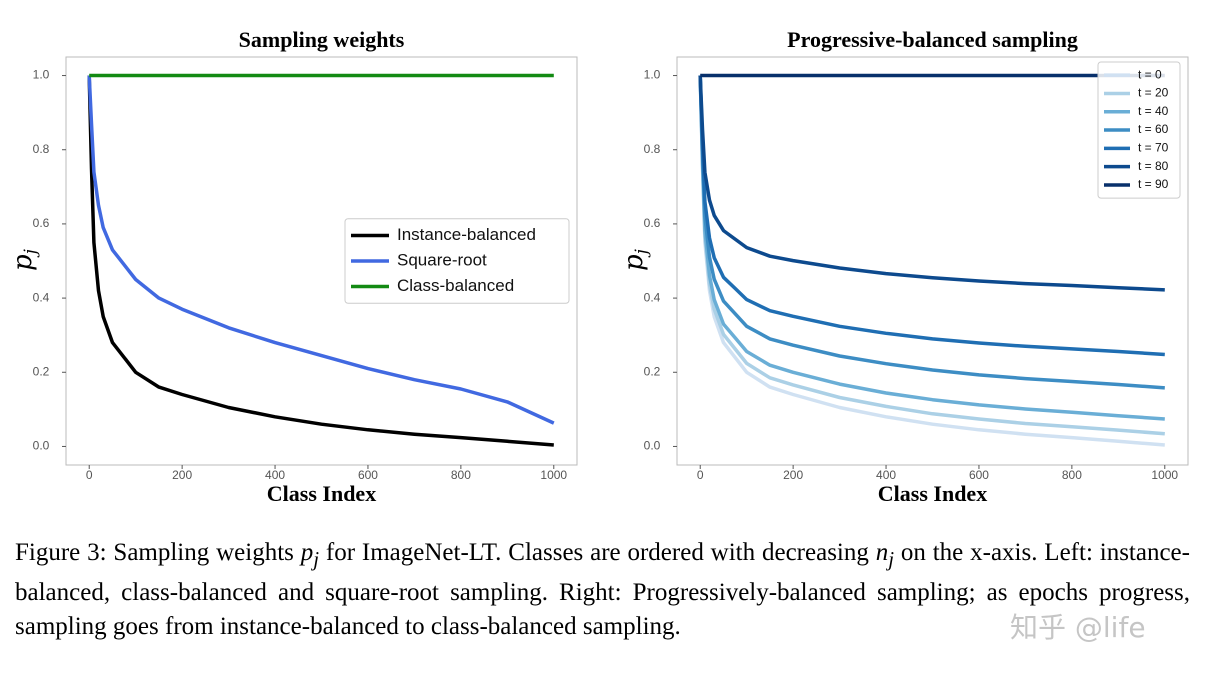  What do you see at coordinates (1153, 93) in the screenshot?
I see `legend-label: t = 20` at bounding box center [1153, 93].